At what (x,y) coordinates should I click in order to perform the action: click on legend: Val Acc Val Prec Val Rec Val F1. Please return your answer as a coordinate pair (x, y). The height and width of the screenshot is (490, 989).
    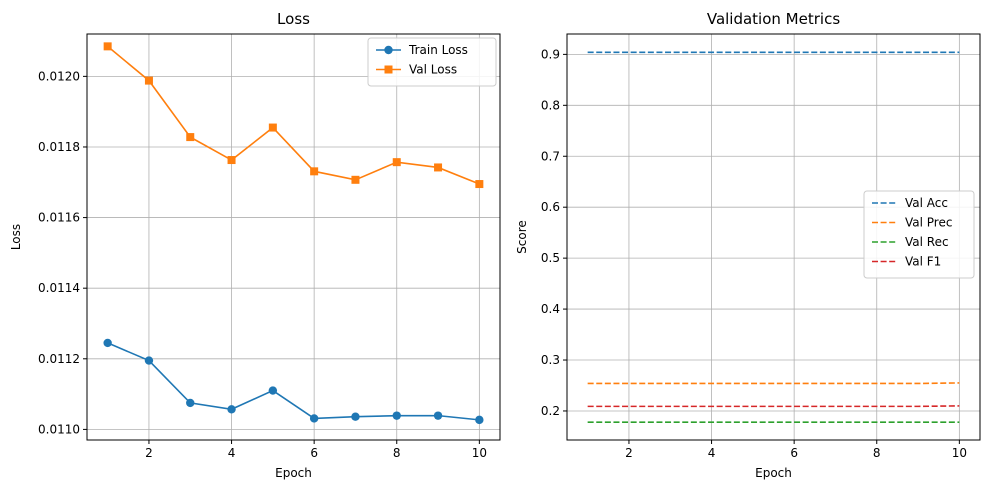
    Looking at the image, I should click on (919, 234).